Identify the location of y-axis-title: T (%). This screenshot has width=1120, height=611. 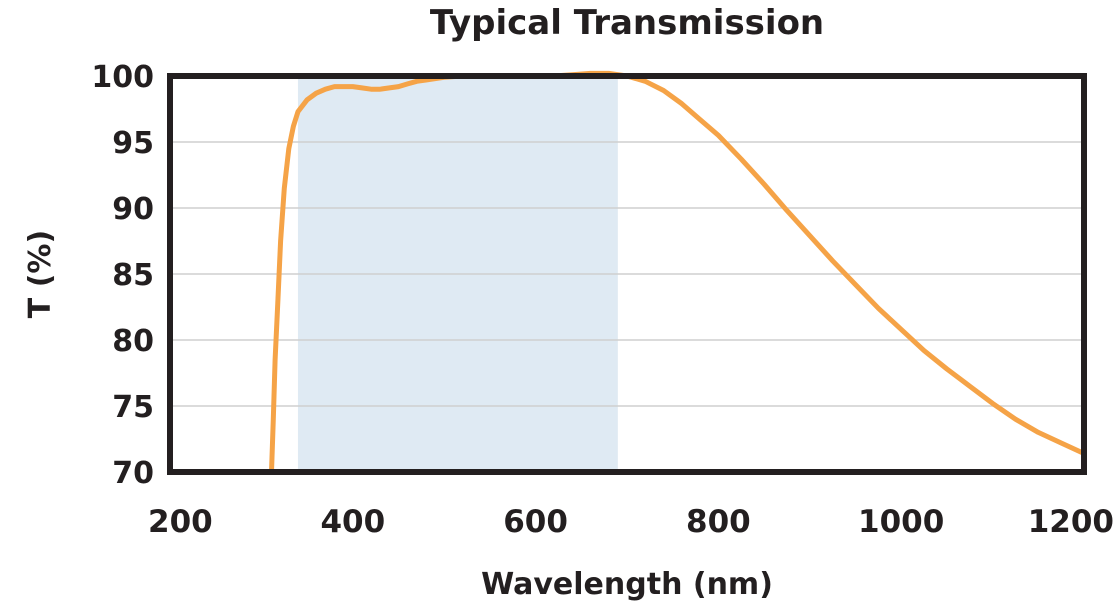
(40, 274).